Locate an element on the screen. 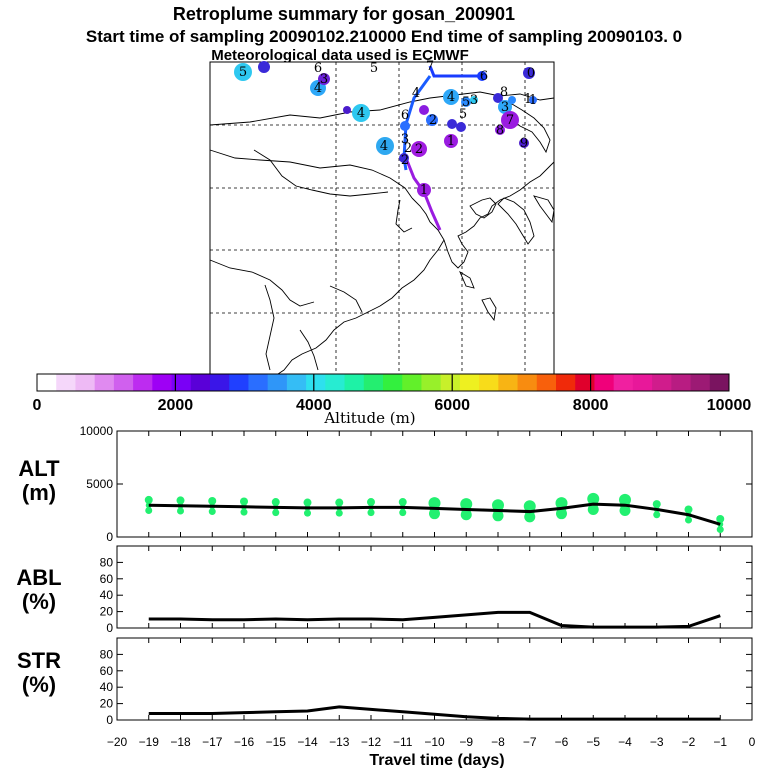 The width and height of the screenshot is (768, 768). panel-alt: 10000 5000 0 ALT(m) is located at coordinates (385, 484).